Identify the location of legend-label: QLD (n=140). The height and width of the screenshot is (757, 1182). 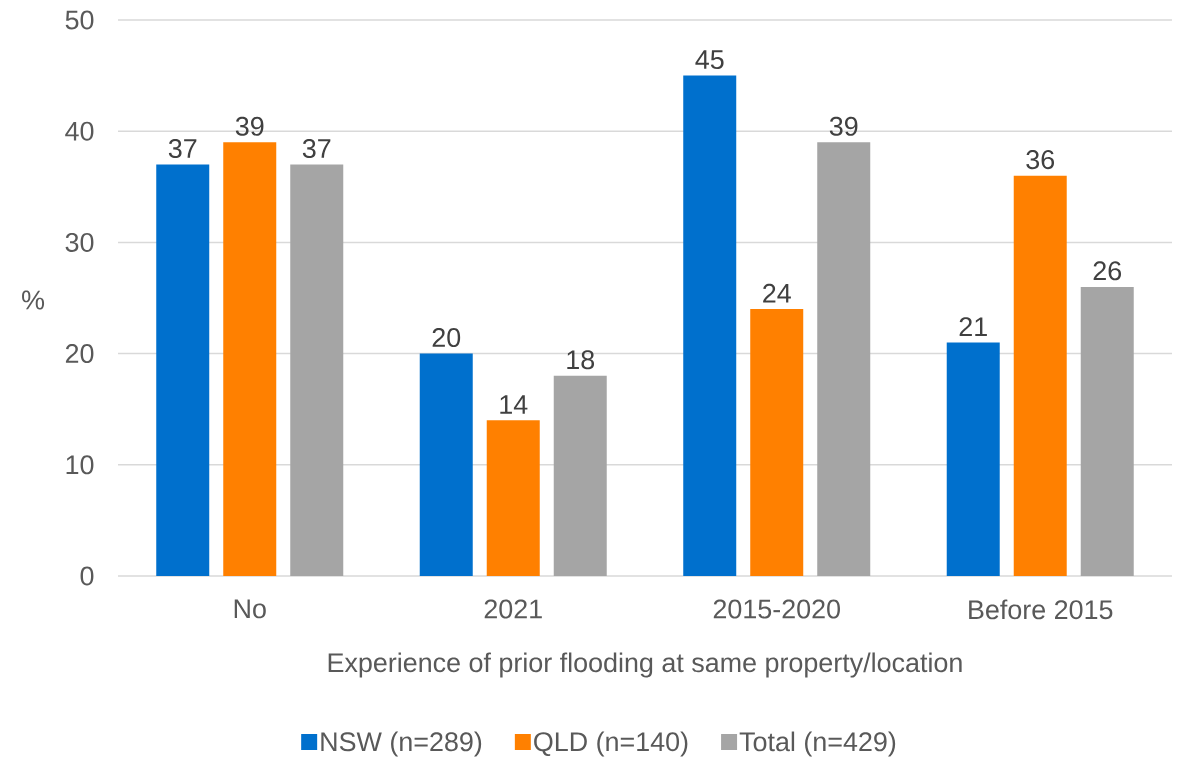
(611, 744).